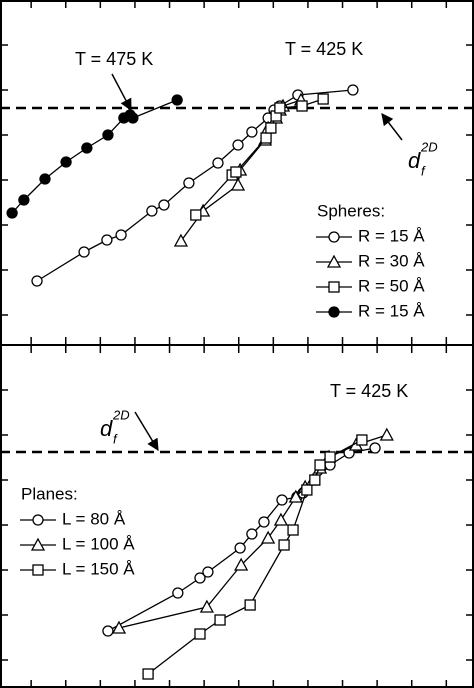 The width and height of the screenshot is (474, 688). I want to click on legend-title: Planes:, so click(49, 493).